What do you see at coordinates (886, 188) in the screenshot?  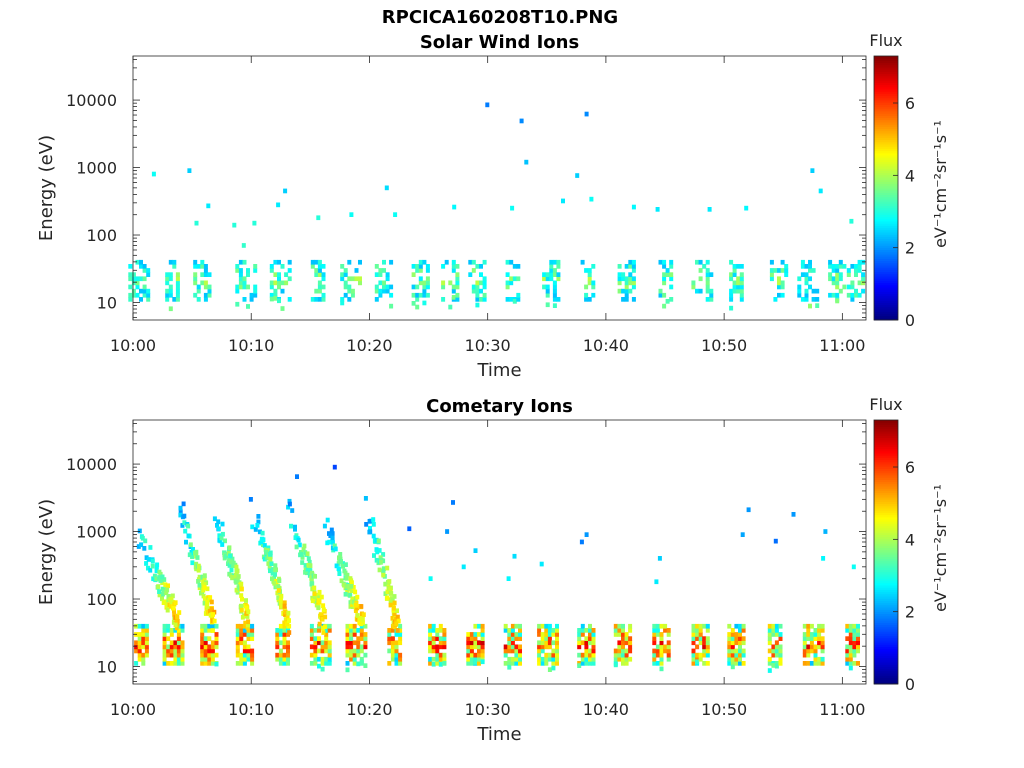 I see `colorbar-frame` at bounding box center [886, 188].